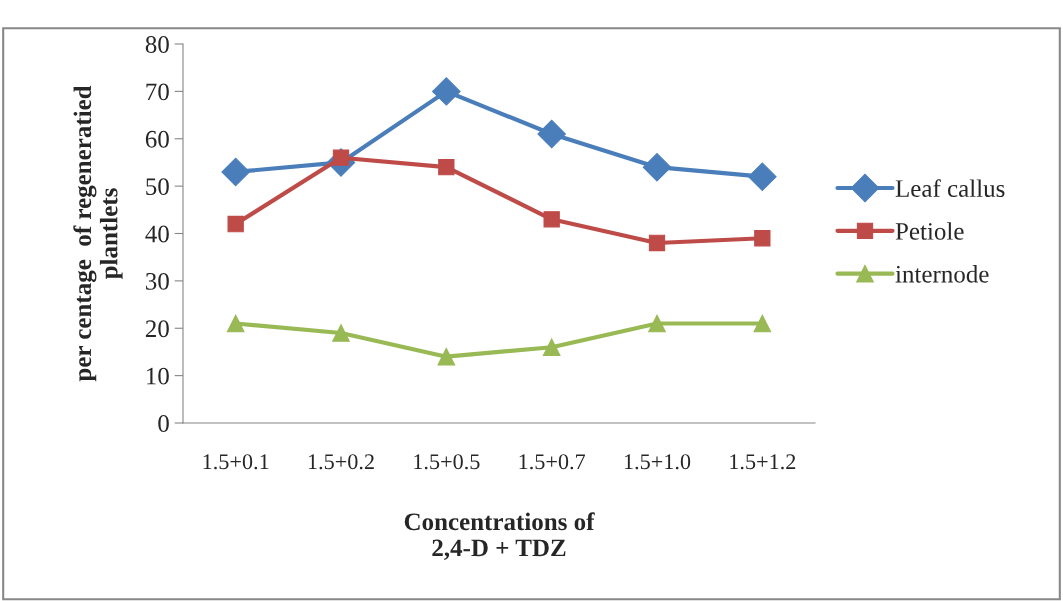  Describe the element at coordinates (236, 462) in the screenshot. I see `x-tick-label: 1.5+0.1` at that location.